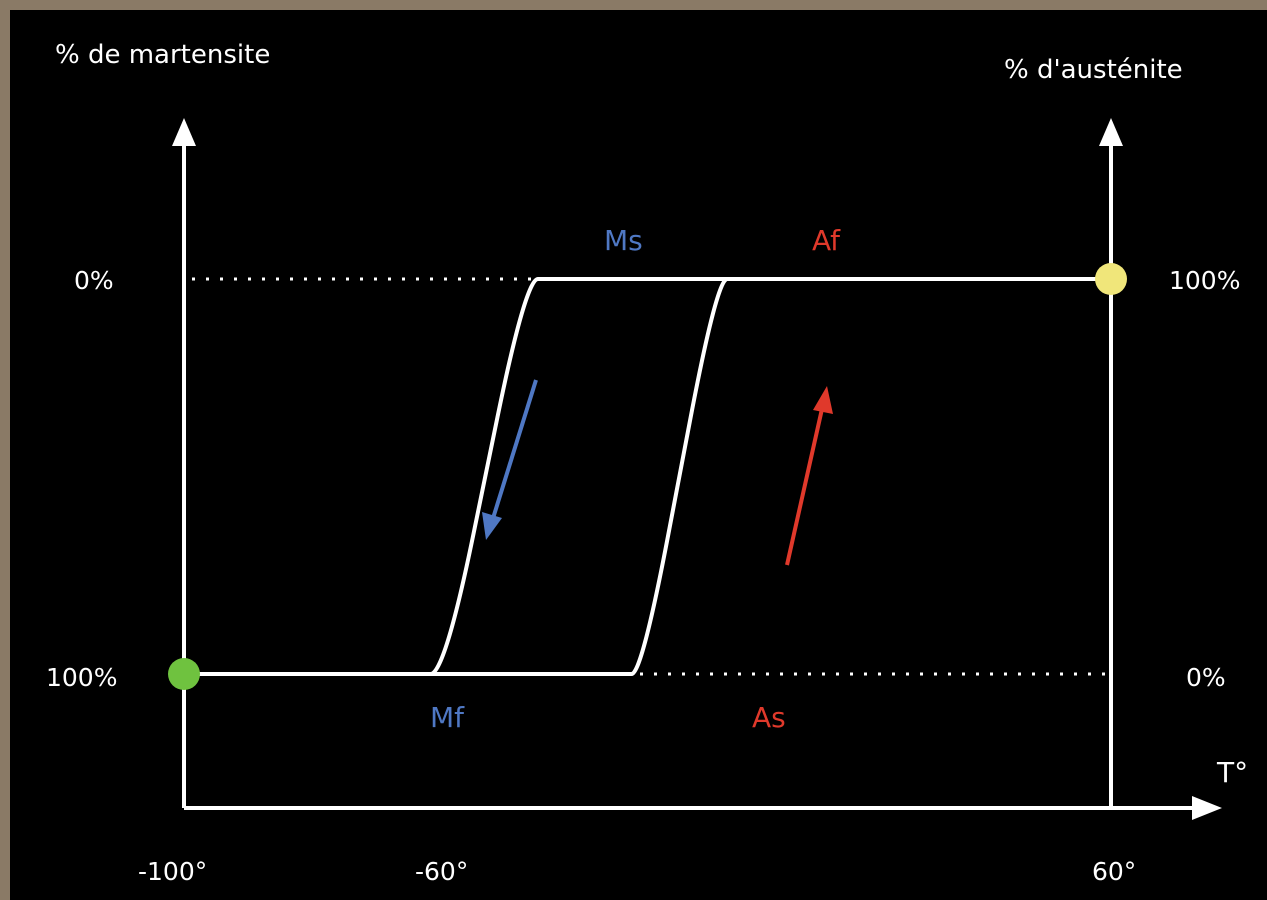 The image size is (1267, 900). What do you see at coordinates (441, 871) in the screenshot?
I see `x-tick-label-1: -60°` at bounding box center [441, 871].